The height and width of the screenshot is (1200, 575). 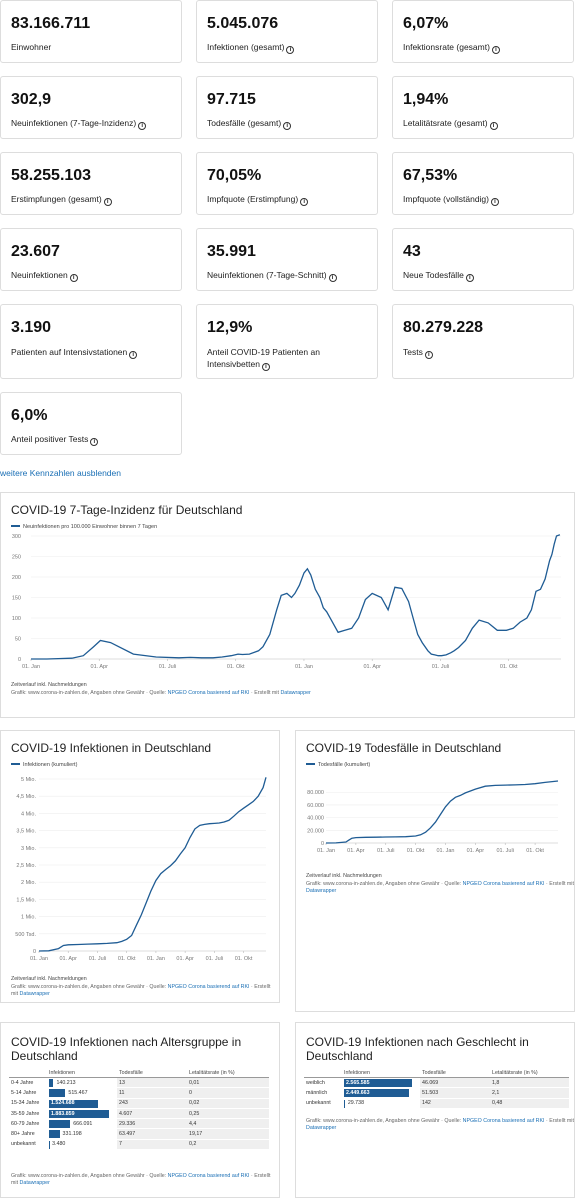 What do you see at coordinates (25, 935) in the screenshot?
I see `y-tick-label: 500 Tsd.` at bounding box center [25, 935].